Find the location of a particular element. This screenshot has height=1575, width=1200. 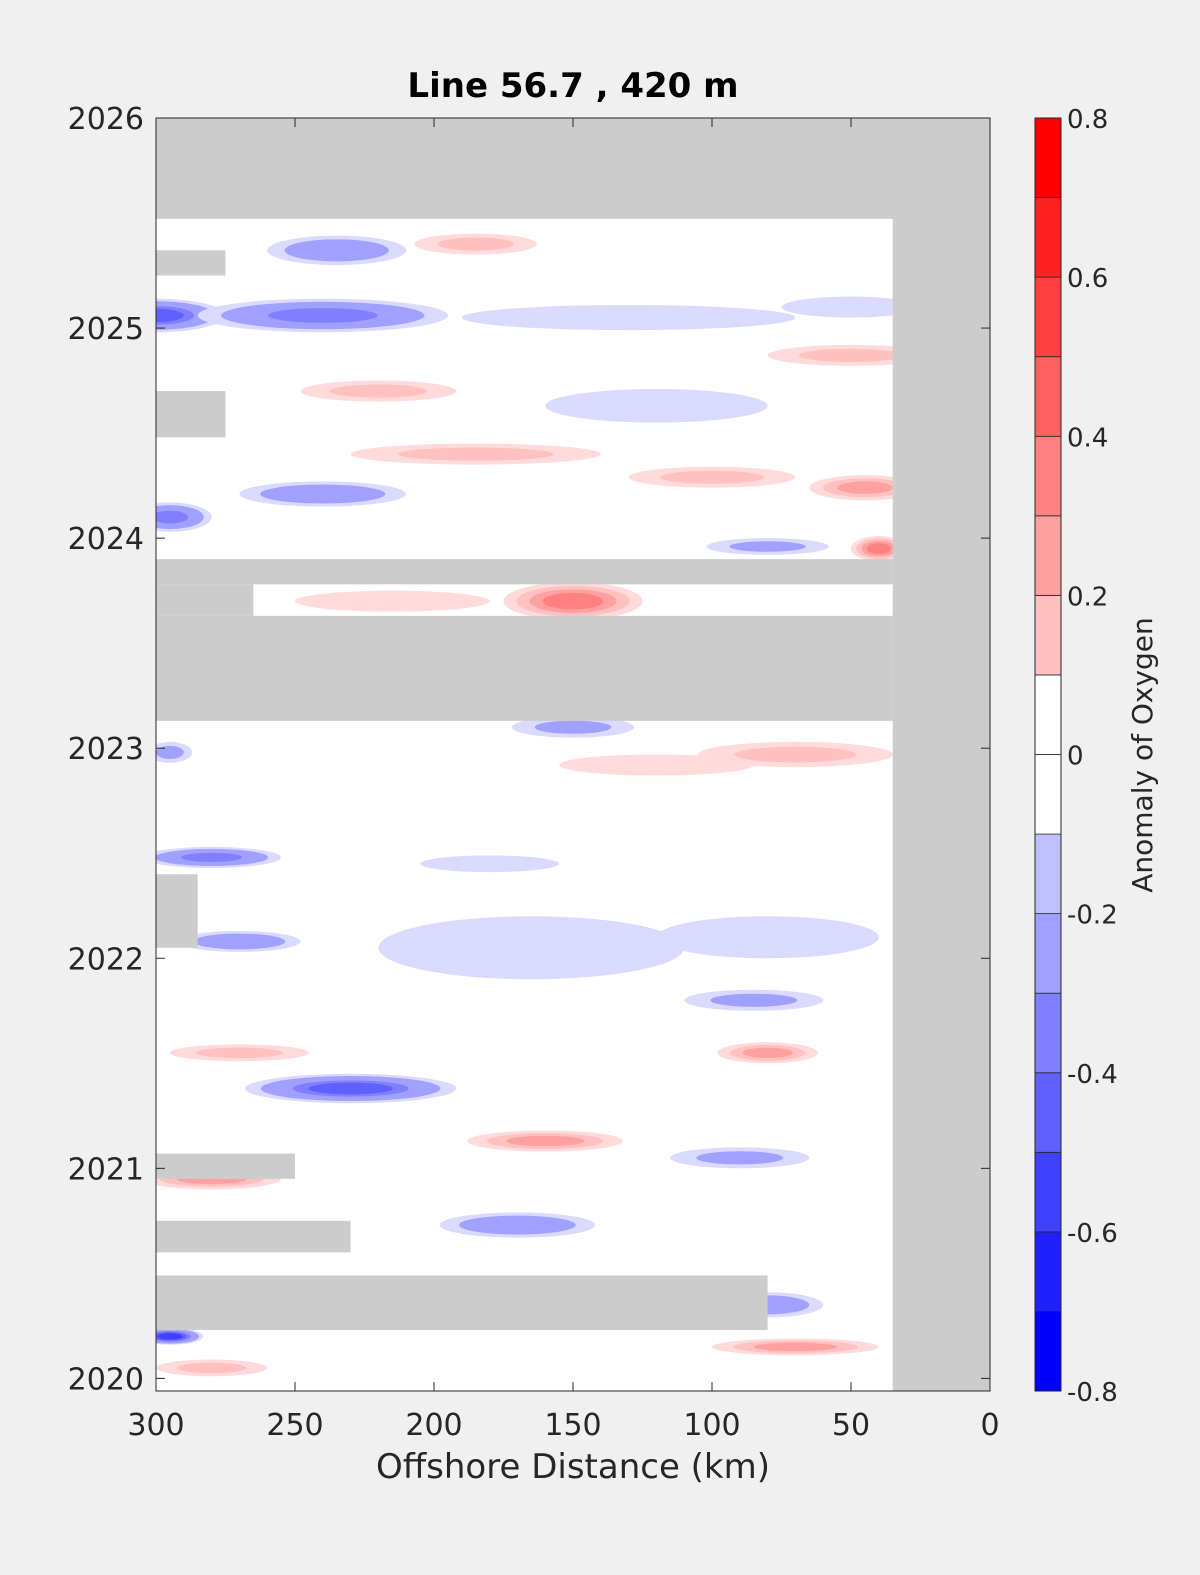

x-tick-label: 200 is located at coordinates (433, 1425).